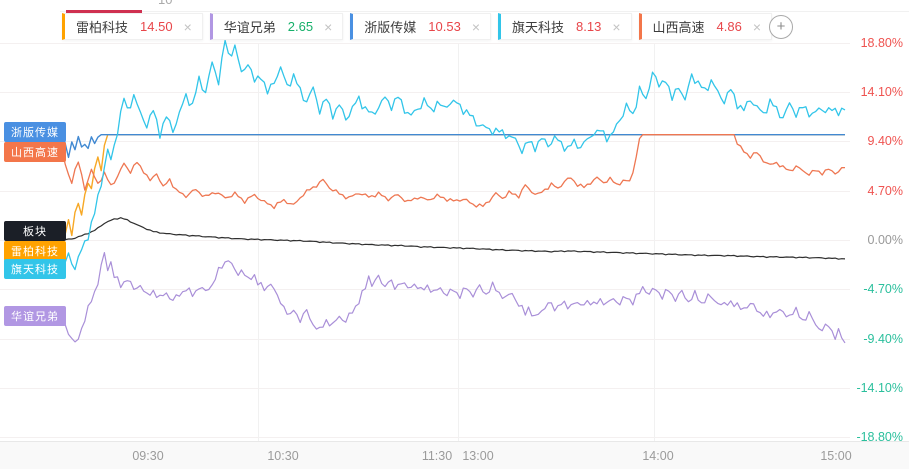 The height and width of the screenshot is (469, 909). Describe the element at coordinates (300, 26) in the screenshot. I see `stock-tab-value: 2.65` at that location.